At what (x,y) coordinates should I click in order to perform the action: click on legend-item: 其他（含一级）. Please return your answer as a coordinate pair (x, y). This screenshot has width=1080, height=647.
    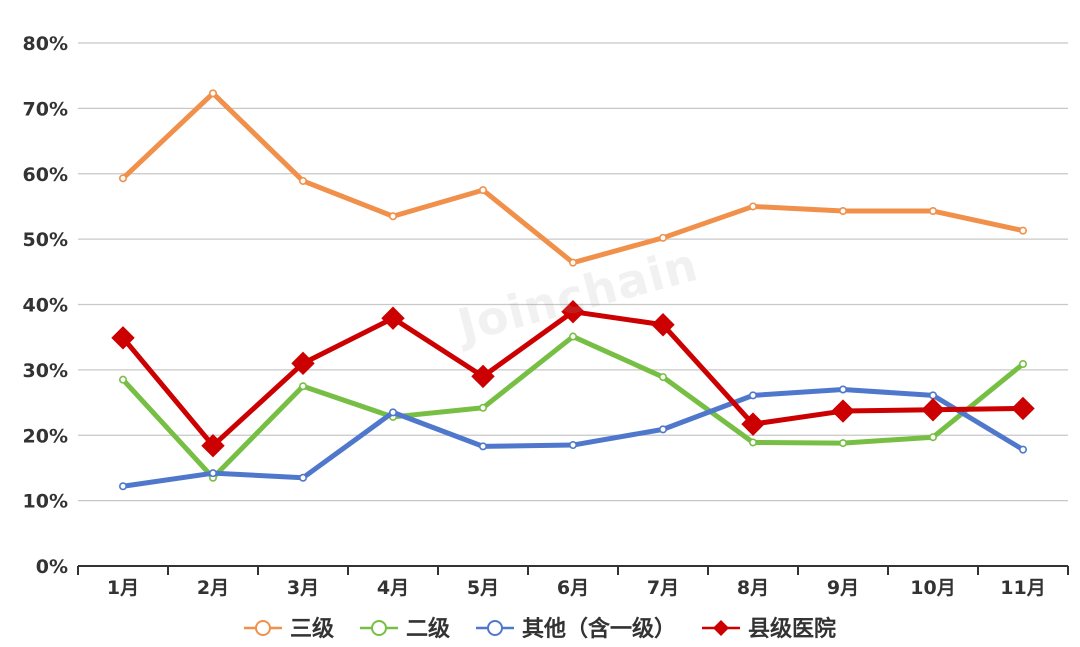
    Looking at the image, I should click on (576, 629).